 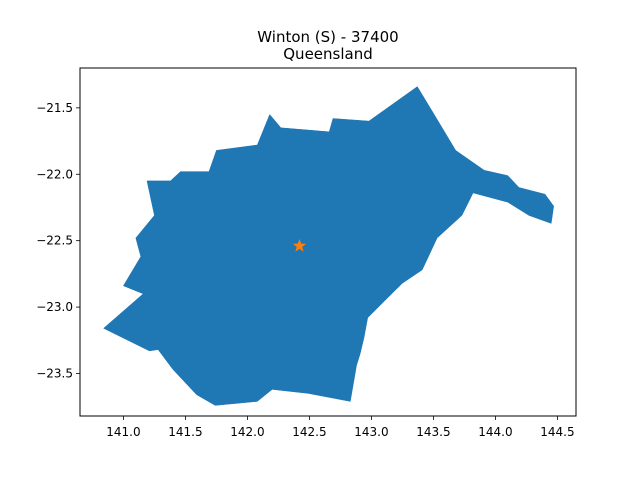 What do you see at coordinates (54, 174) in the screenshot?
I see `y-tick-label: −22.0` at bounding box center [54, 174].